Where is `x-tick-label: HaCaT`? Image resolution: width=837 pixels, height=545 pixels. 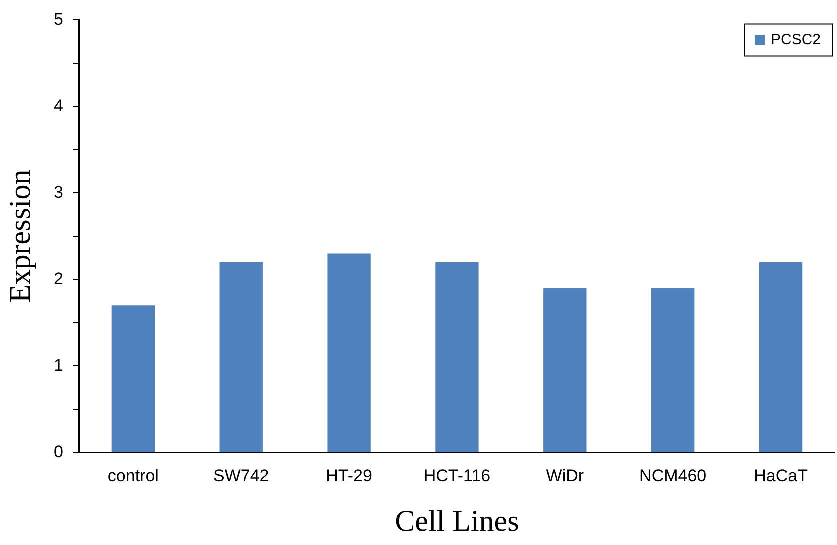 x-tick-label: HaCaT is located at coordinates (781, 476).